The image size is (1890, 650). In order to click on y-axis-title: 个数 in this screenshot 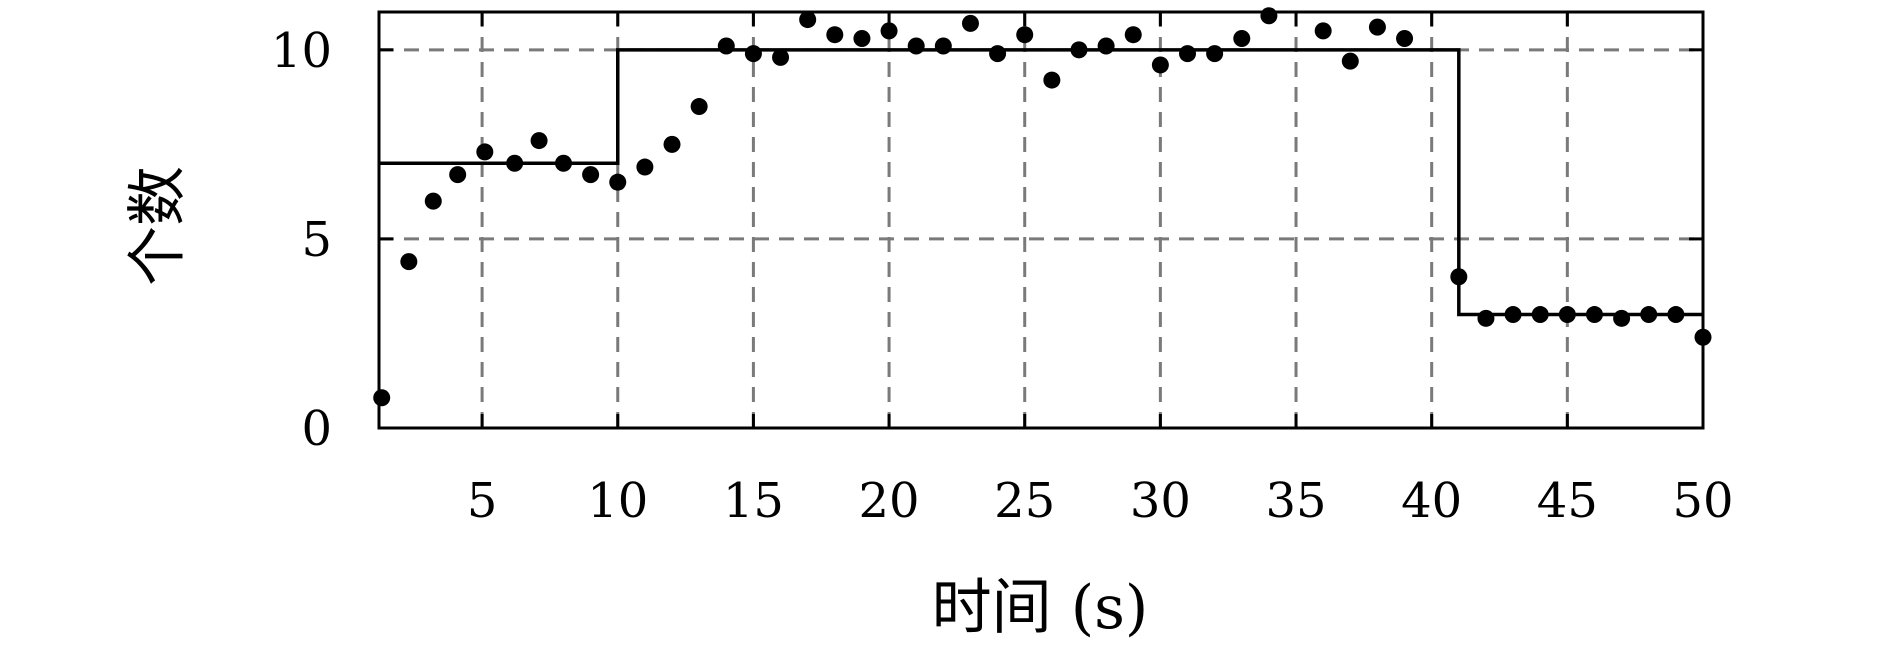, I will do `click(158, 226)`.